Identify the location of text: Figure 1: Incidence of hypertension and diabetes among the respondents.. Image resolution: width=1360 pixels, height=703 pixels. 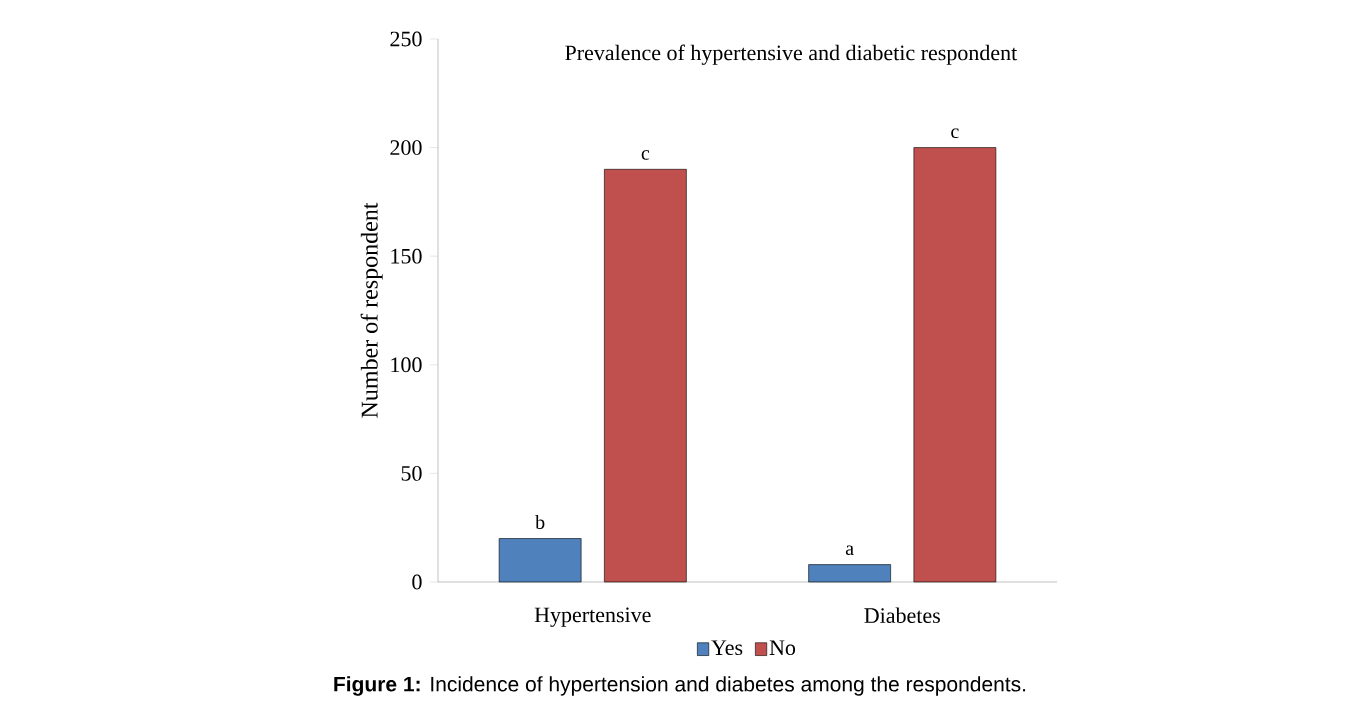
(680, 686).